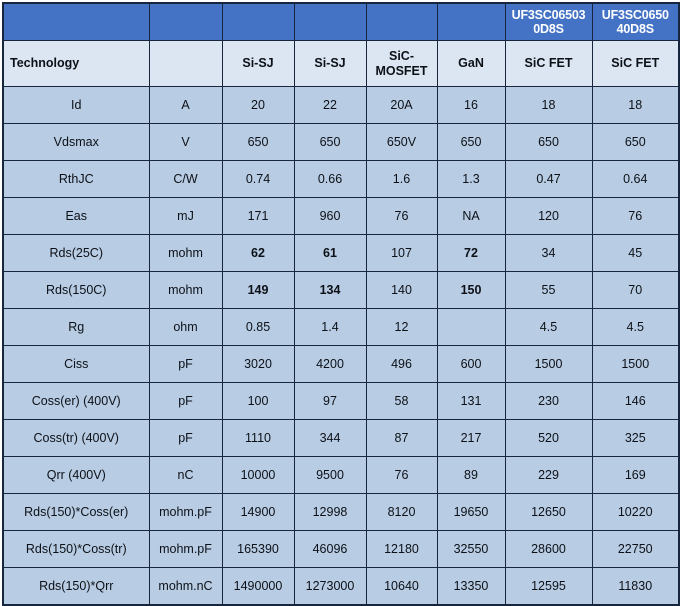  I want to click on table-row: Rg ohm 0.85 1.4 12 4.5 4.5, so click(341, 327).